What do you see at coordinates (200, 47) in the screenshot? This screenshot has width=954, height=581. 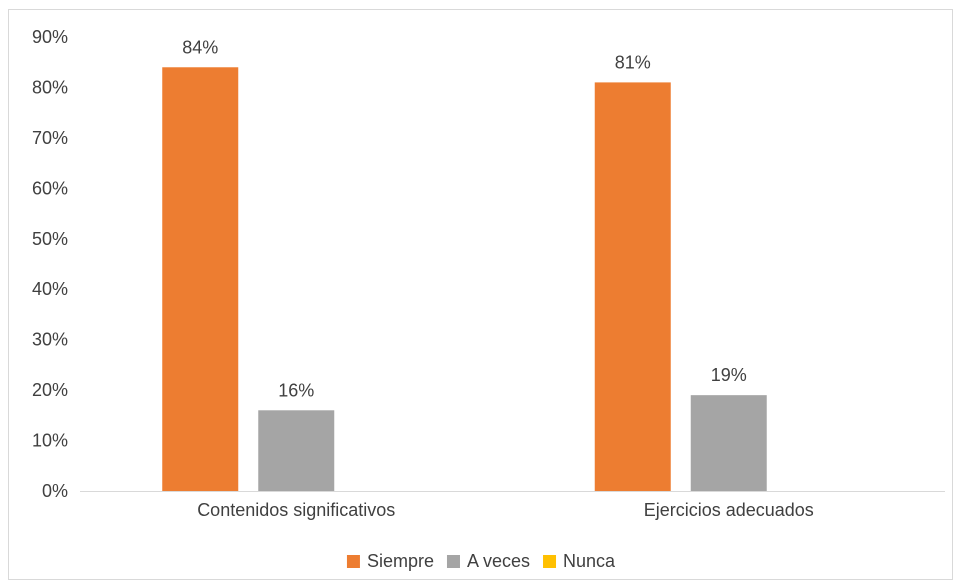 I see `data-label: 84%` at bounding box center [200, 47].